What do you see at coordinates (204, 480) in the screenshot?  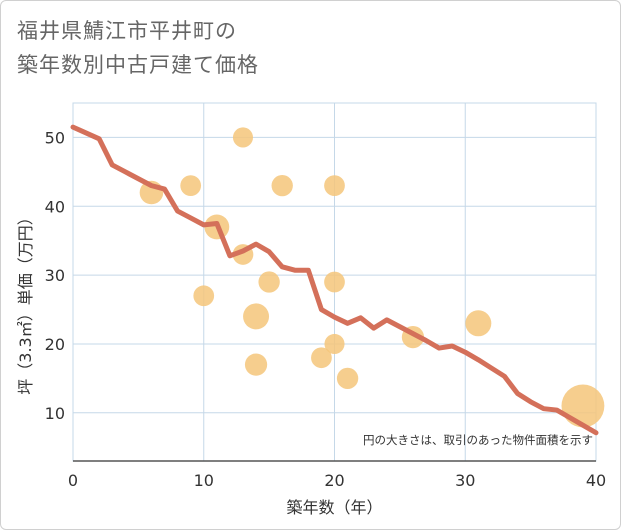 I see `x-tick-label: 10` at bounding box center [204, 480].